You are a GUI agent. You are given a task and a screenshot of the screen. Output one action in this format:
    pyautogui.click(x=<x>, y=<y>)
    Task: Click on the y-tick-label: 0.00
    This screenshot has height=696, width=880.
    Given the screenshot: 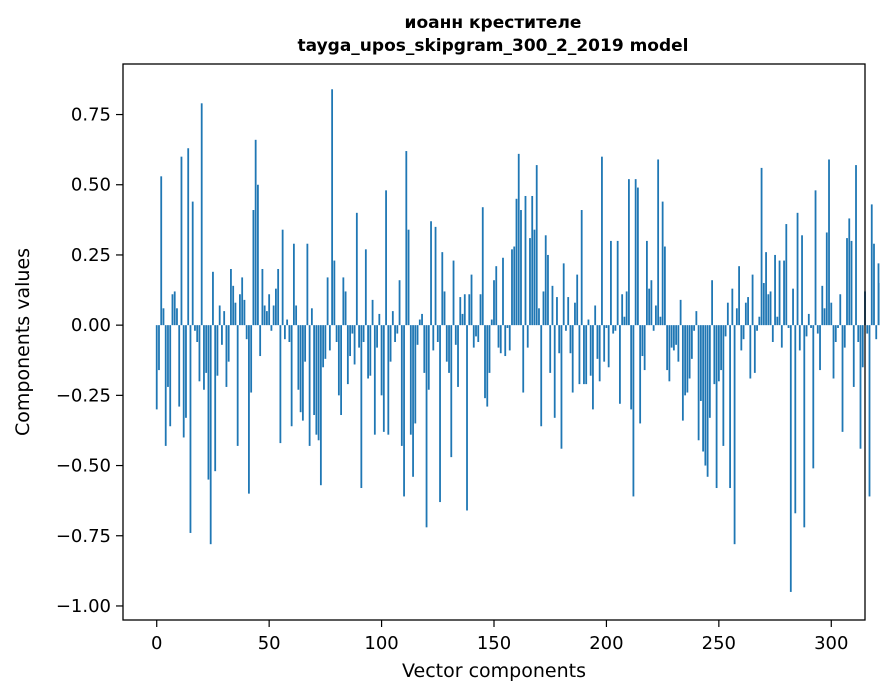 What is the action you would take?
    pyautogui.click(x=91, y=325)
    